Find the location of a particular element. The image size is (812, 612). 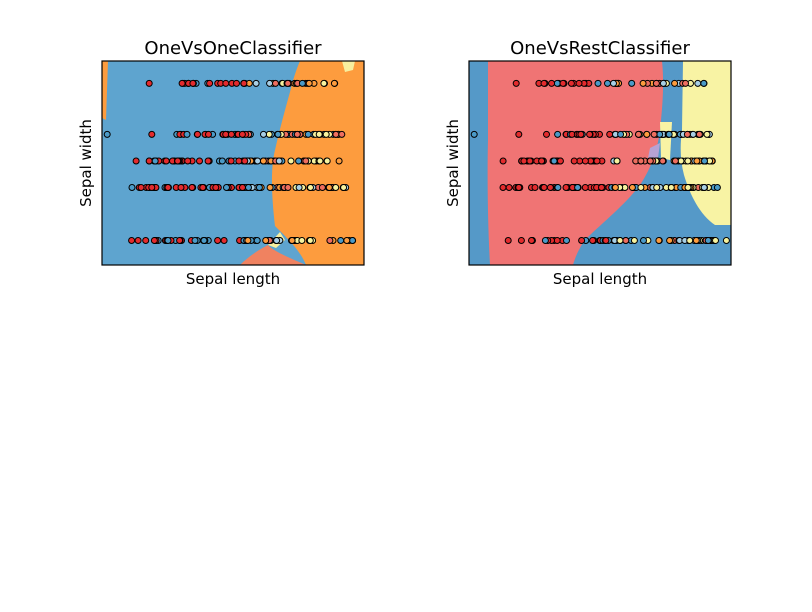

chart-title: OneVsOneClassifier is located at coordinates (233, 48).